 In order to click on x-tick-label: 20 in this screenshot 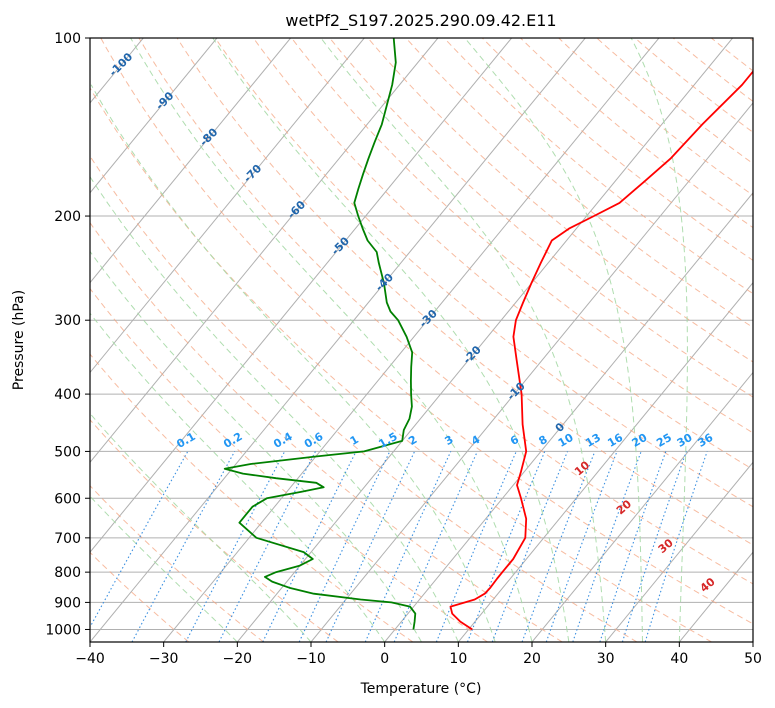, I will do `click(532, 659)`.